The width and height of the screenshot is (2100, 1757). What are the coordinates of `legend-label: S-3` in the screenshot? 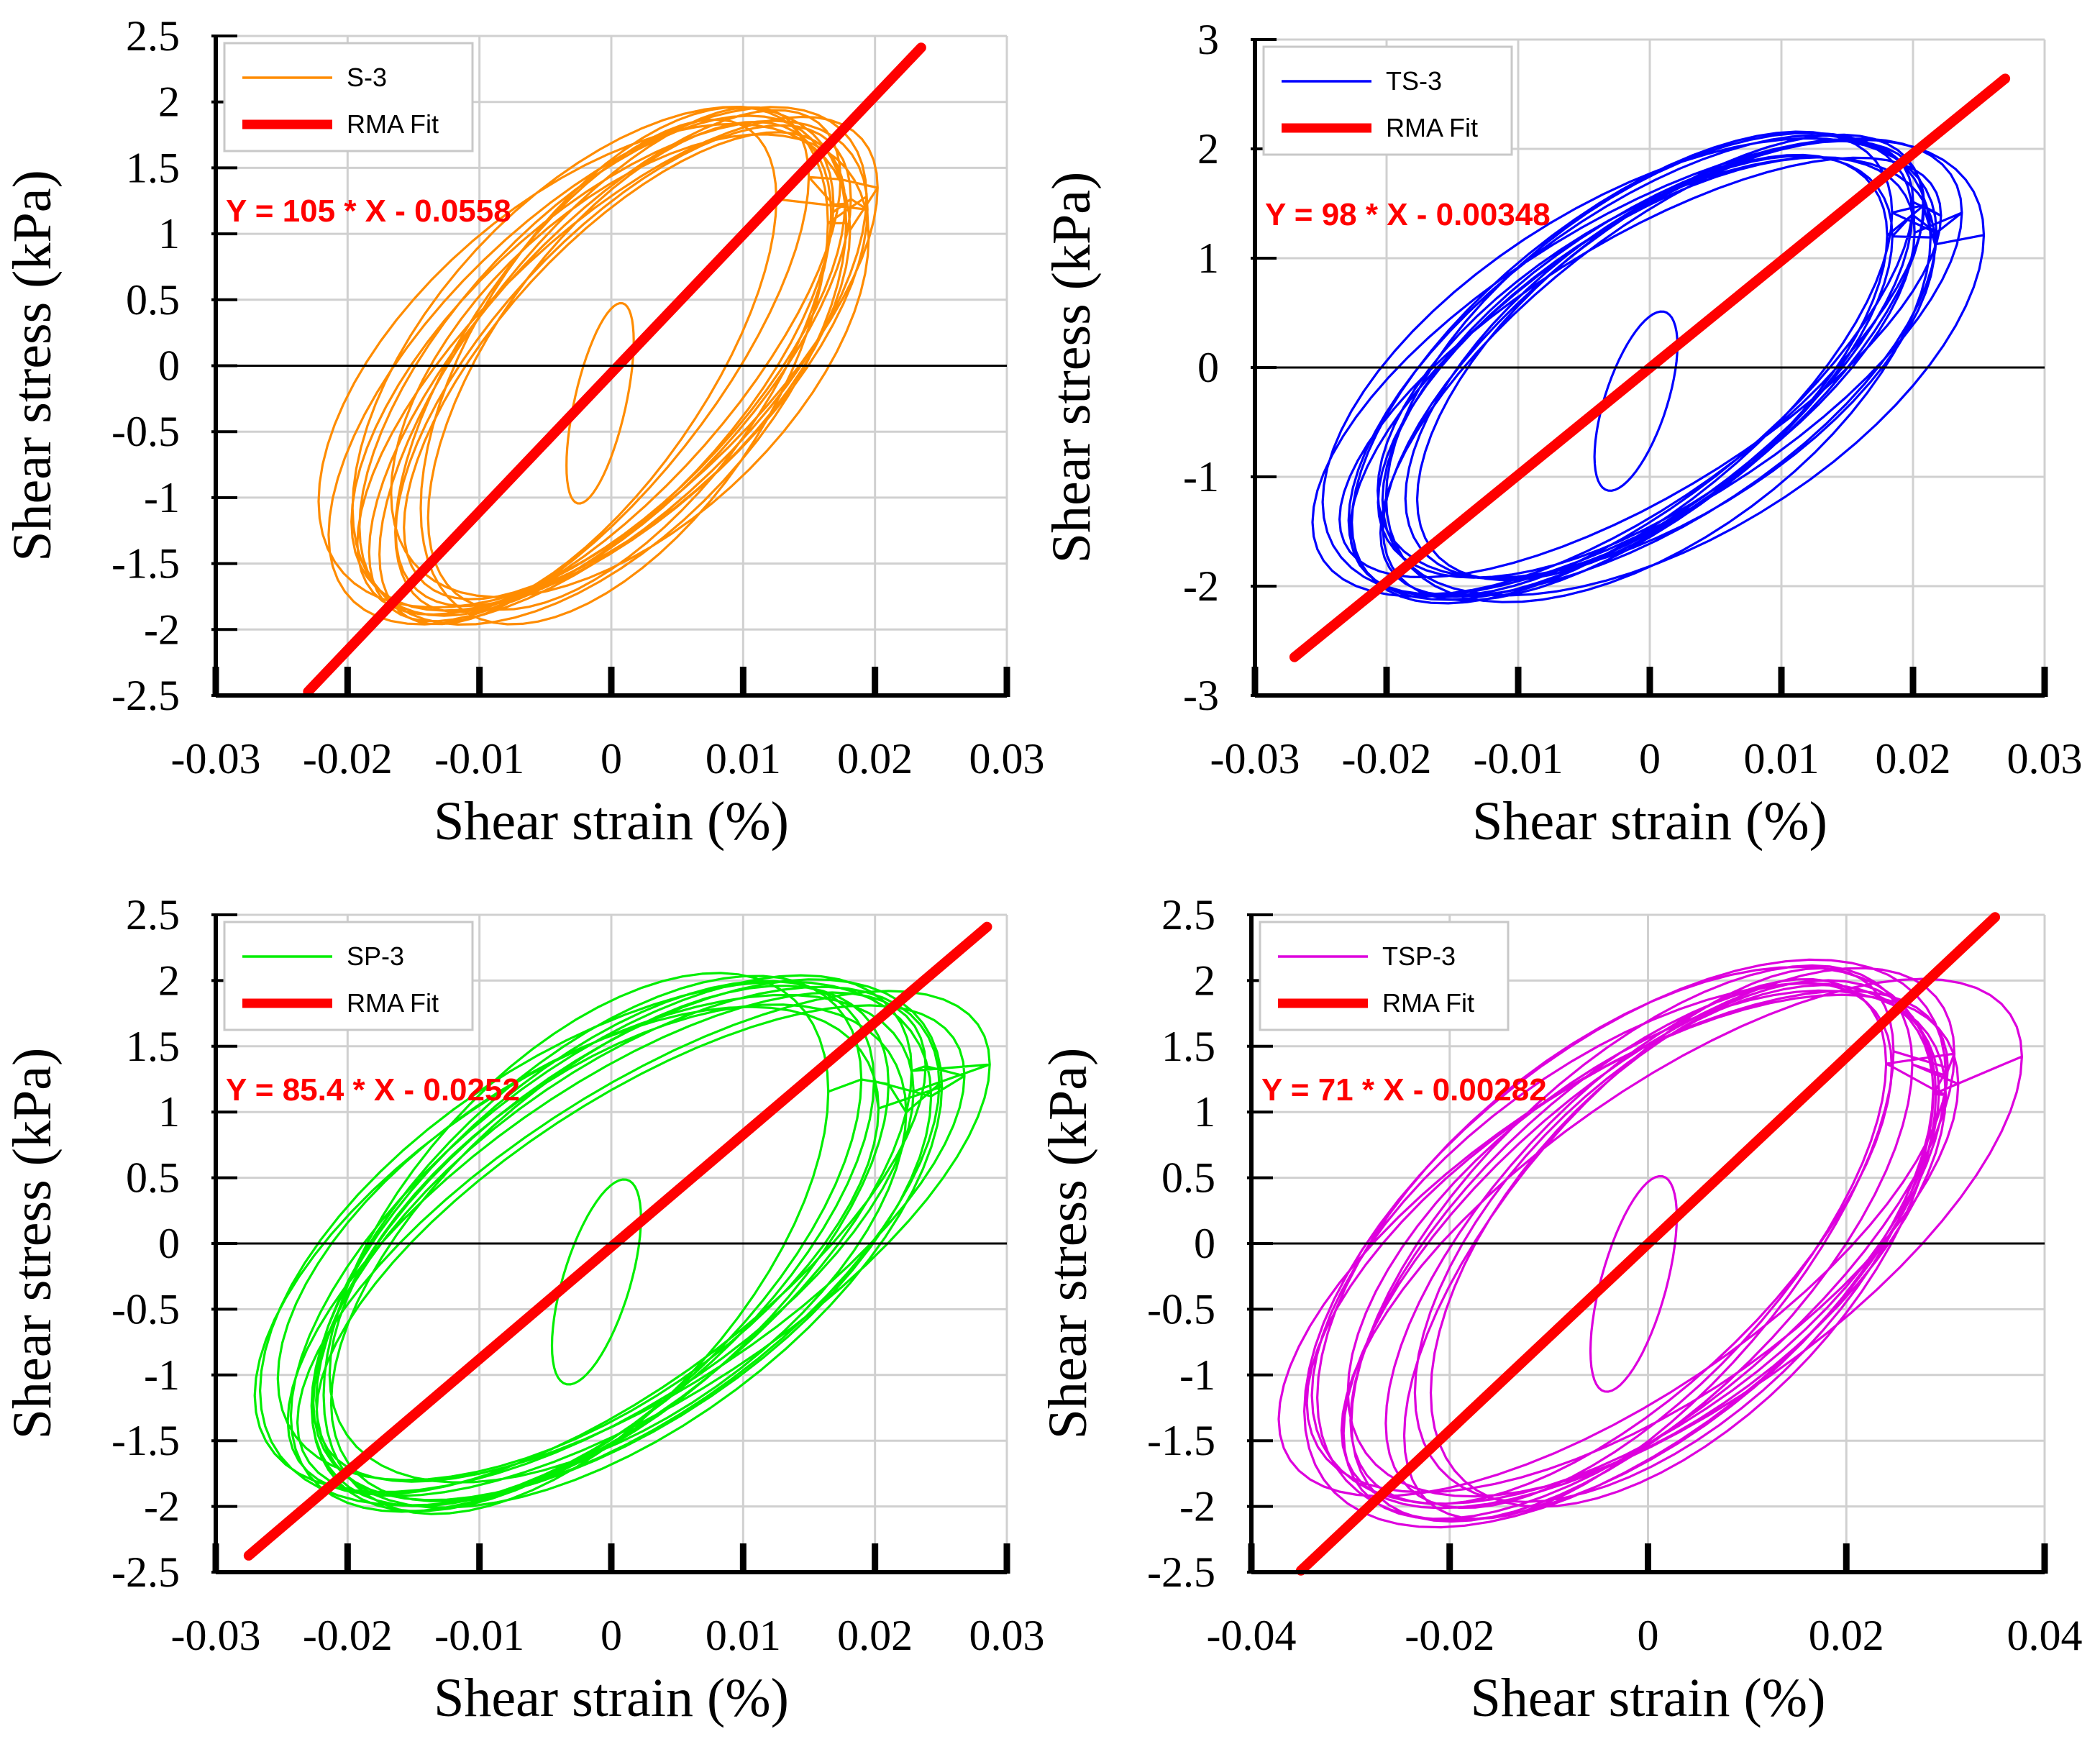 It's located at (367, 77).